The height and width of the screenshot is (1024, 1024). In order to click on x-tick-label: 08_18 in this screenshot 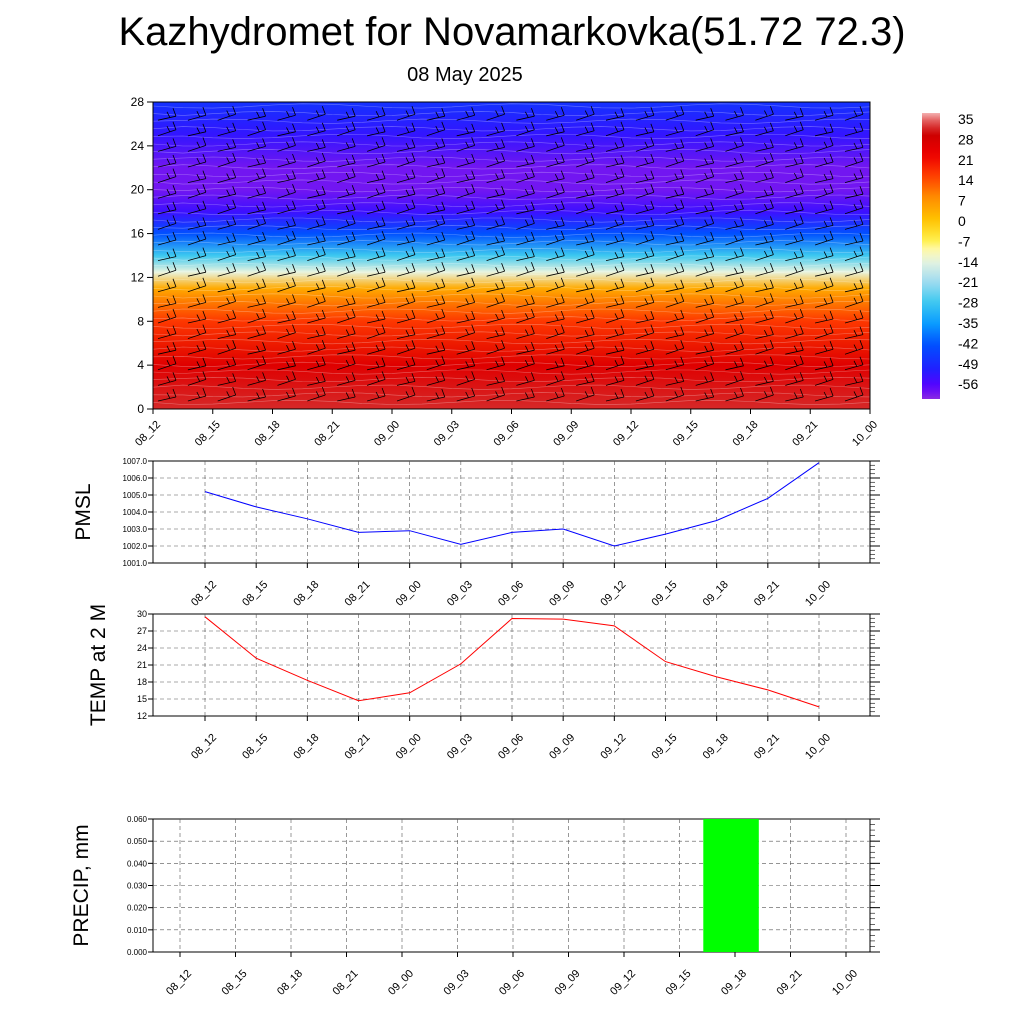, I will do `click(306, 747)`.